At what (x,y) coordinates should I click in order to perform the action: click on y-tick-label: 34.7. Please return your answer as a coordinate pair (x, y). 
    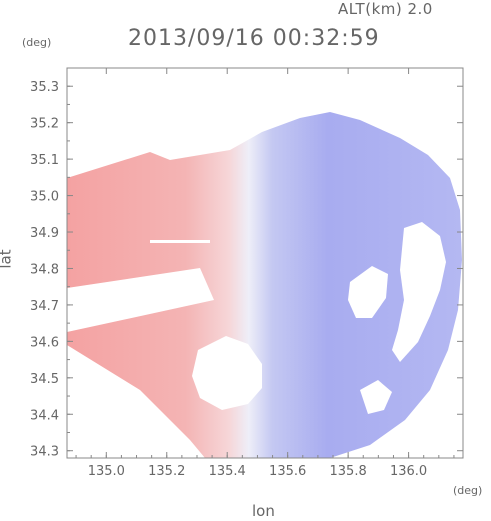
    Looking at the image, I should click on (44, 306).